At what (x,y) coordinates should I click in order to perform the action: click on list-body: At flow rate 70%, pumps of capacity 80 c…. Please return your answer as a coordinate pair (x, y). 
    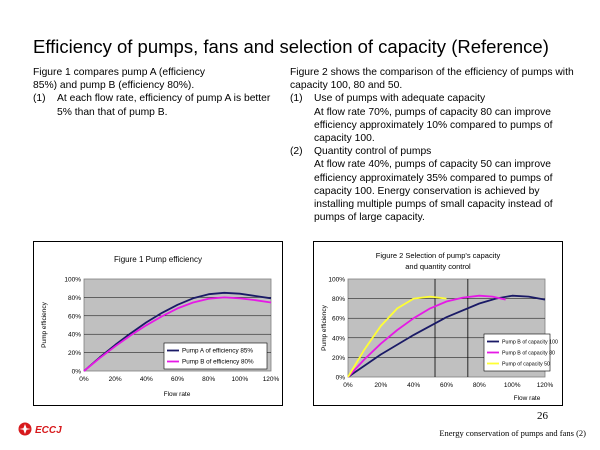
    Looking at the image, I should click on (433, 125).